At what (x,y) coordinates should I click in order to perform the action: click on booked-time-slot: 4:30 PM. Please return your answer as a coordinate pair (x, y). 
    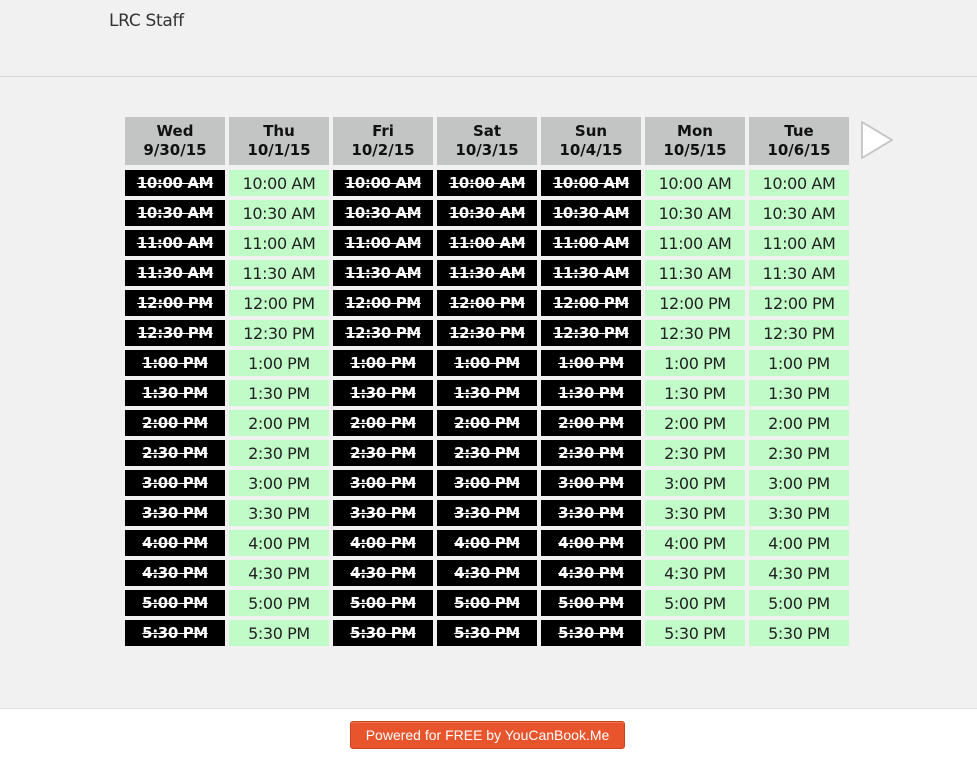
    Looking at the image, I should click on (383, 573).